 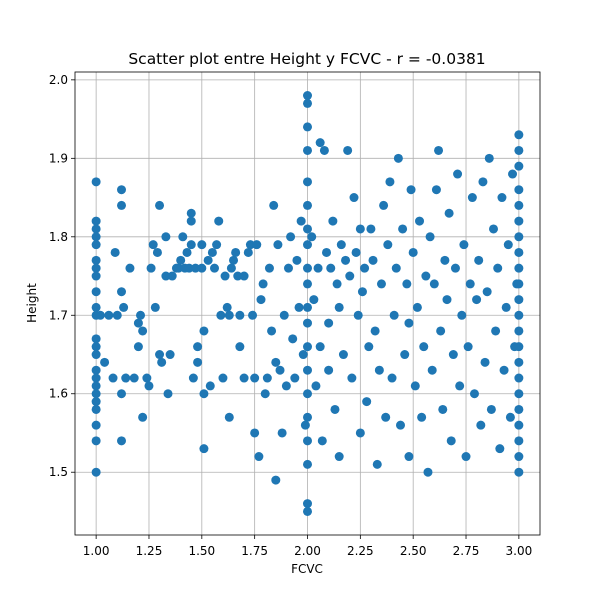 What do you see at coordinates (307, 546) in the screenshot?
I see `x-axis-ticks: 1.00 1.25 1.50 1.75 2.00 2.25 2.50 2.75 3.00` at bounding box center [307, 546].